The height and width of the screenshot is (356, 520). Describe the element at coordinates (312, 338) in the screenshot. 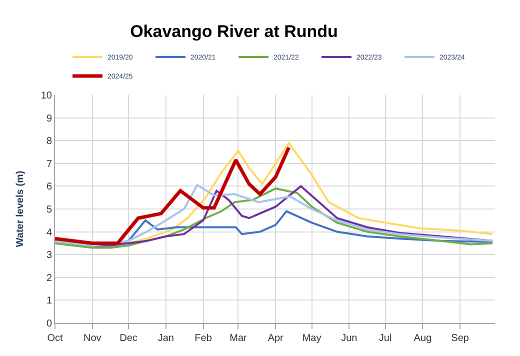

I see `x-tick-label: May` at that location.